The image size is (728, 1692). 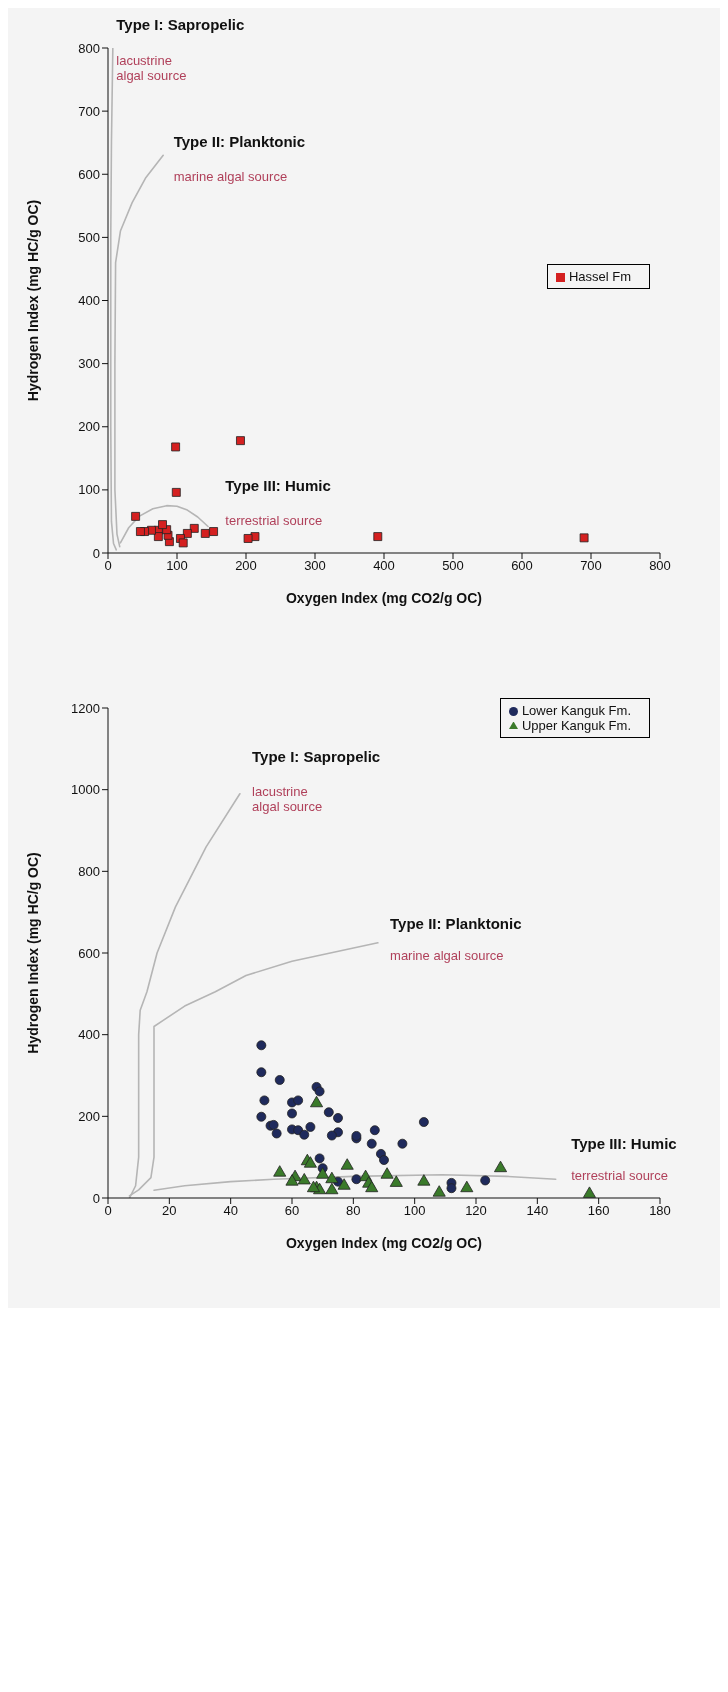 What do you see at coordinates (453, 566) in the screenshot?
I see `x-tick-label: 500` at bounding box center [453, 566].